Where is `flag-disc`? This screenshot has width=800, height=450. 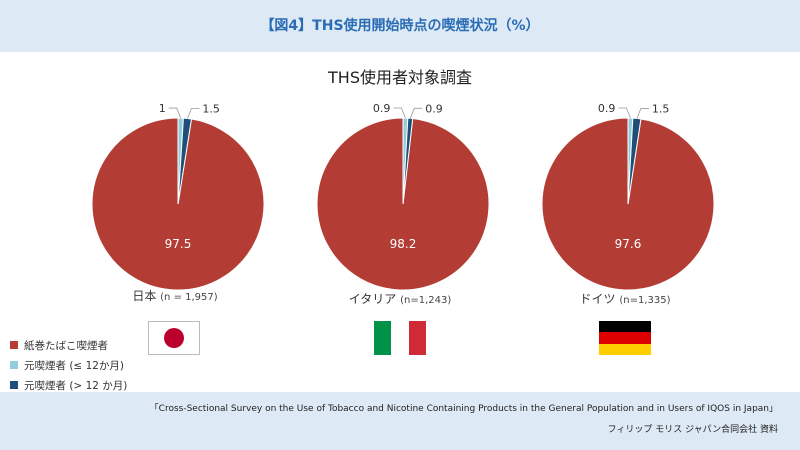 flag-disc is located at coordinates (174, 338).